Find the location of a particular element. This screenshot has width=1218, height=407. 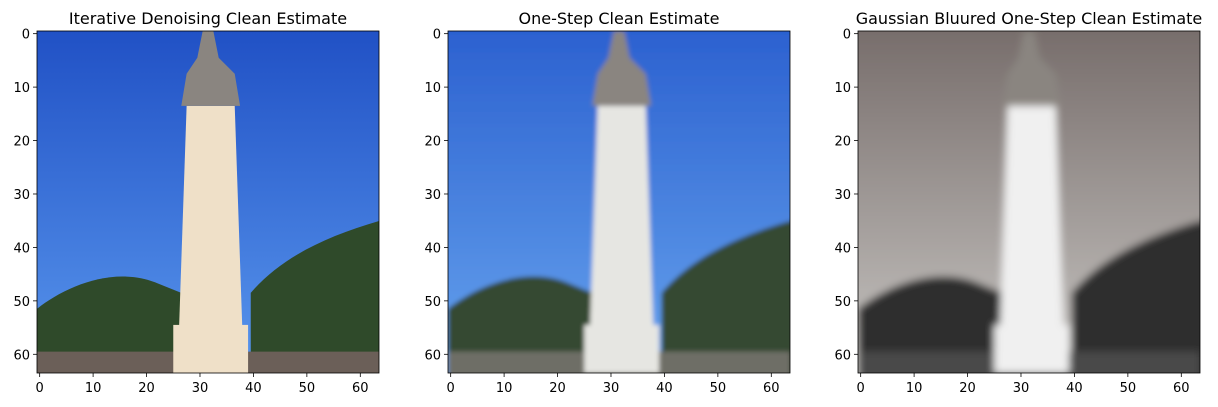

panel-title: One-Step Clean Estimate is located at coordinates (618, 18).